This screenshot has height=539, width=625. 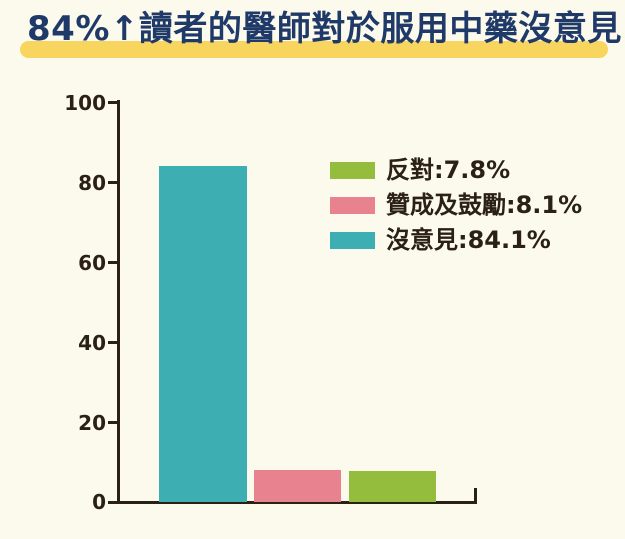 What do you see at coordinates (448, 170) in the screenshot?
I see `legend-label-oppose: 反對:7.8%` at bounding box center [448, 170].